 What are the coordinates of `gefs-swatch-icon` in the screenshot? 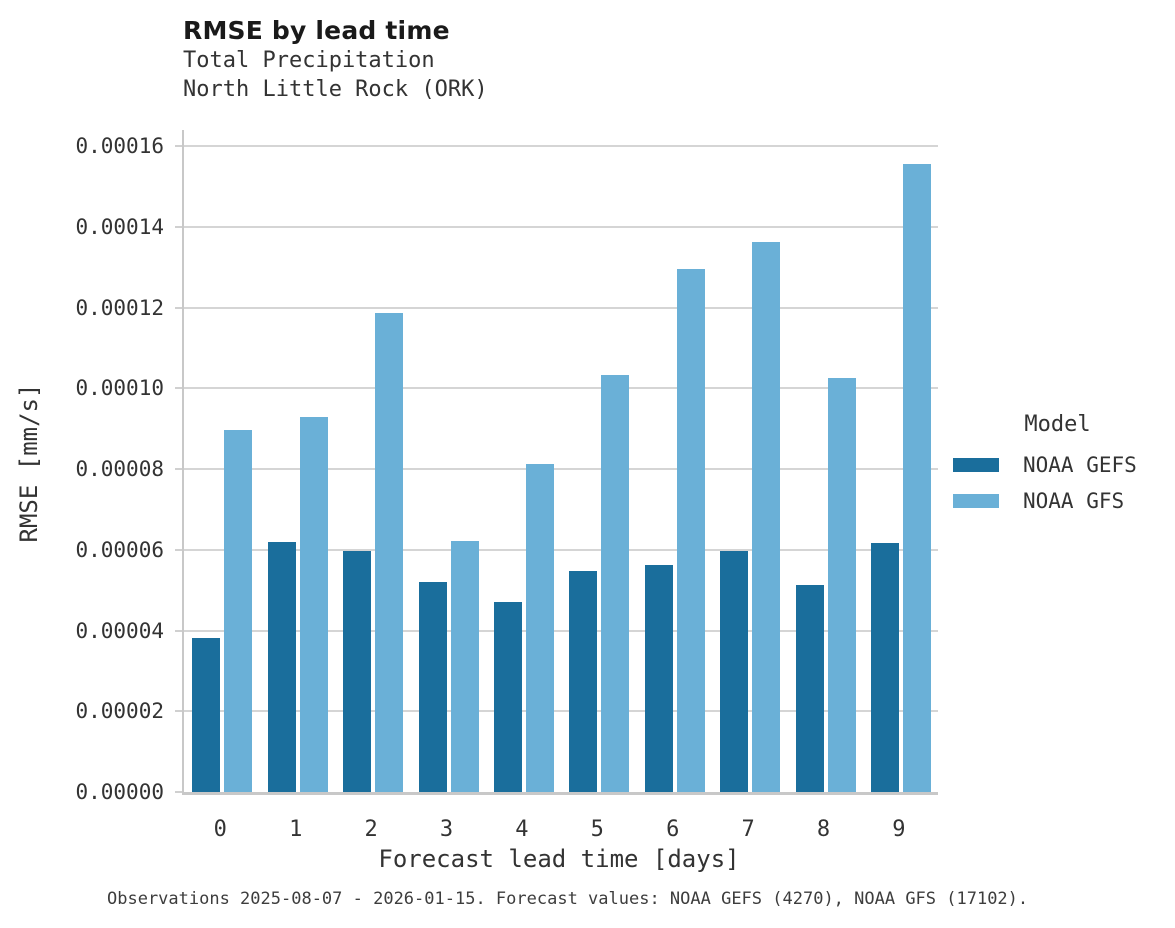 It's located at (976, 465).